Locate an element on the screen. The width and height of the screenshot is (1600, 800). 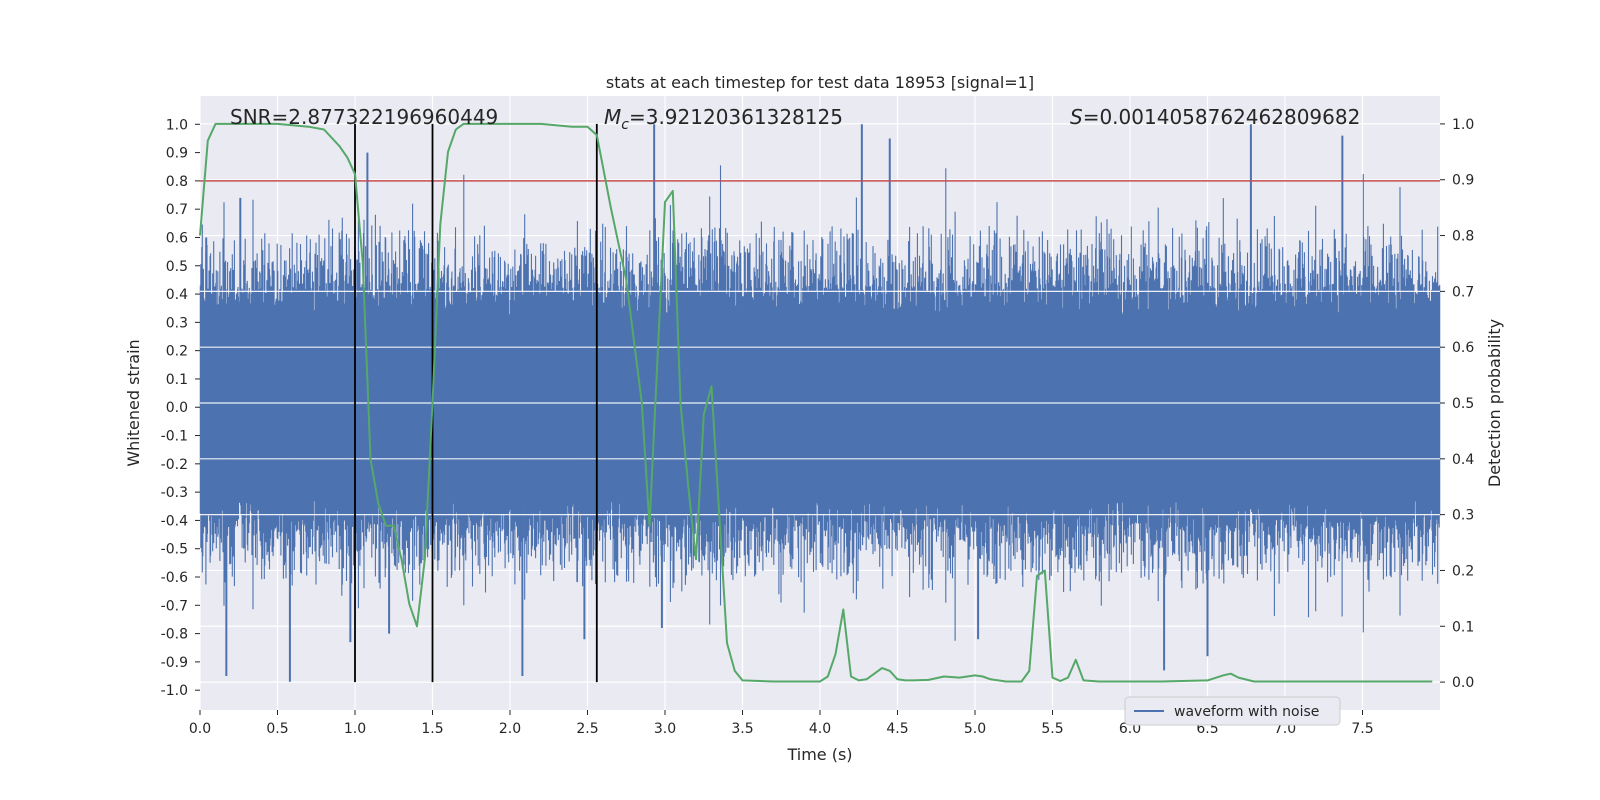
y-left-tick-label: -0.6 is located at coordinates (174, 578).